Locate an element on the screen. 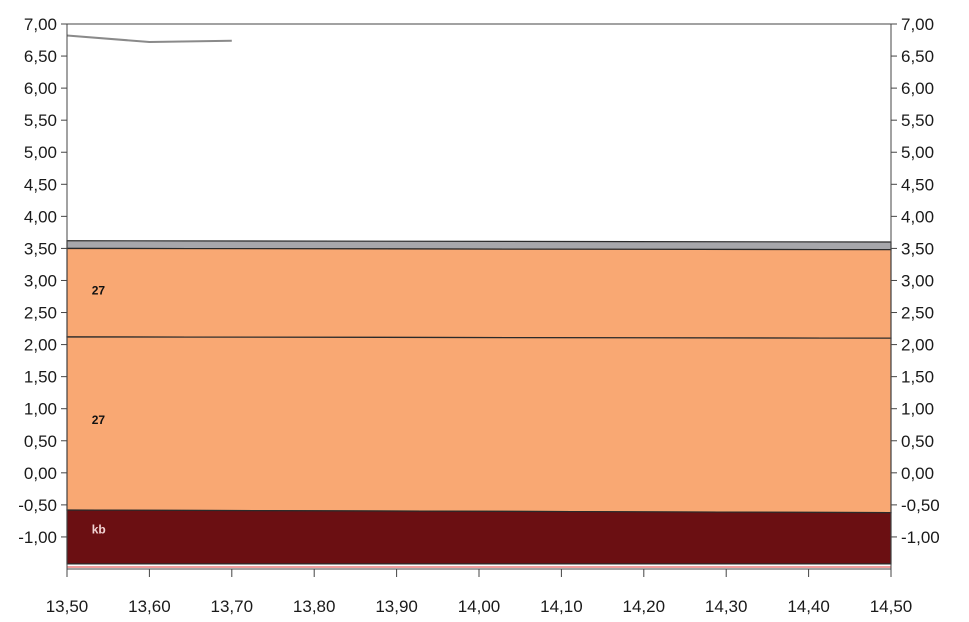  y-tick-label-left: 3,00 is located at coordinates (40, 280).